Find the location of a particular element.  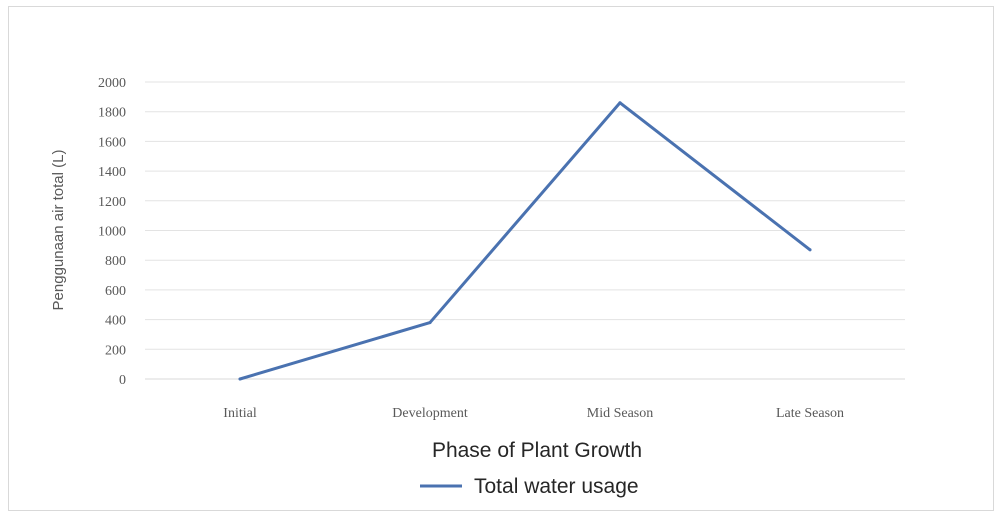

legend-label: Total water usage is located at coordinates (556, 486).